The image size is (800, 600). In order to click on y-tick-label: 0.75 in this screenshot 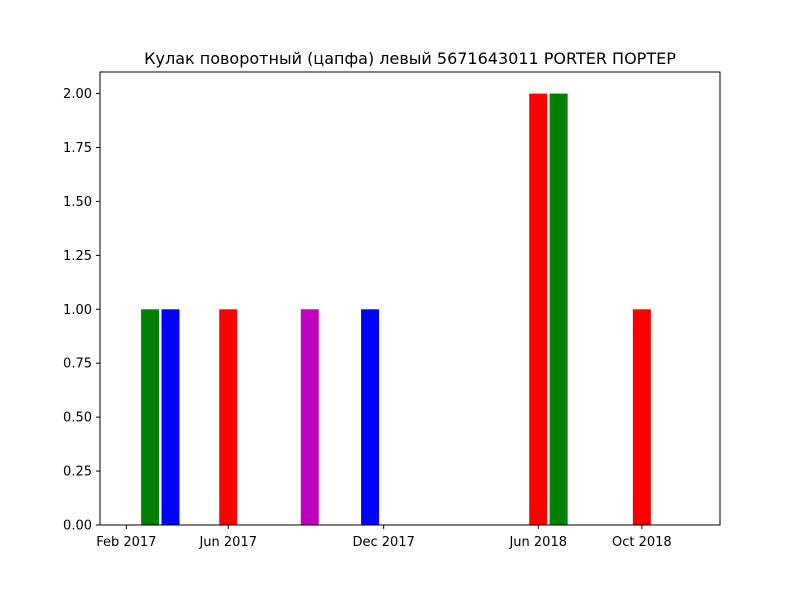, I will do `click(77, 364)`.